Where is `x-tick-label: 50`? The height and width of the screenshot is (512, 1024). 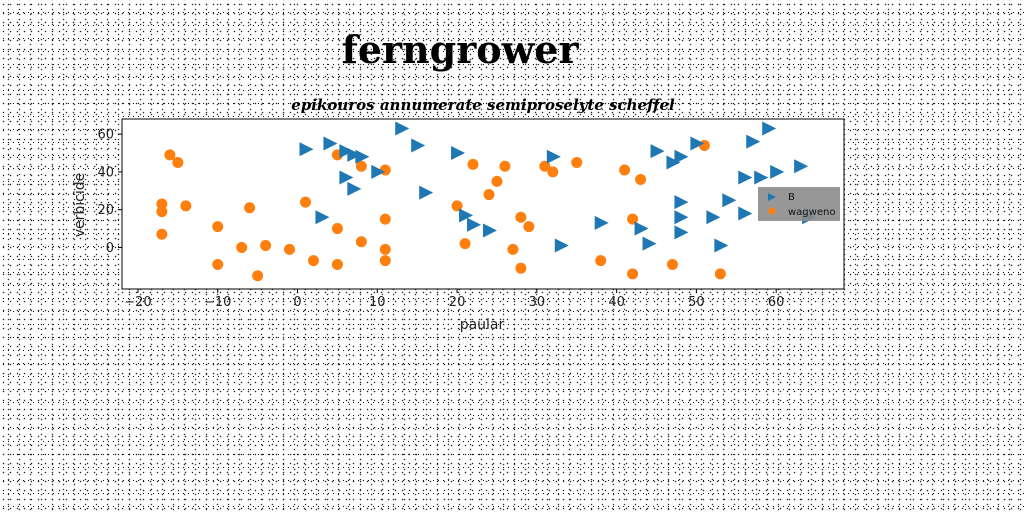
x-tick-label: 50 is located at coordinates (696, 302).